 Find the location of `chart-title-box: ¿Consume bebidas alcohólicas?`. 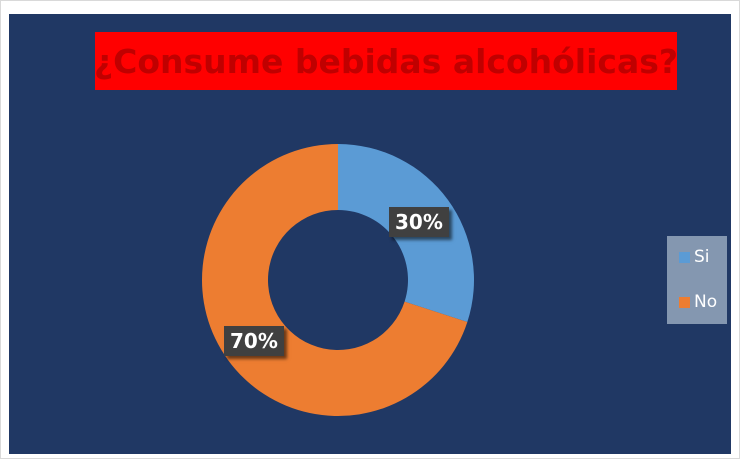

chart-title-box: ¿Consume bebidas alcohólicas? is located at coordinates (386, 61).